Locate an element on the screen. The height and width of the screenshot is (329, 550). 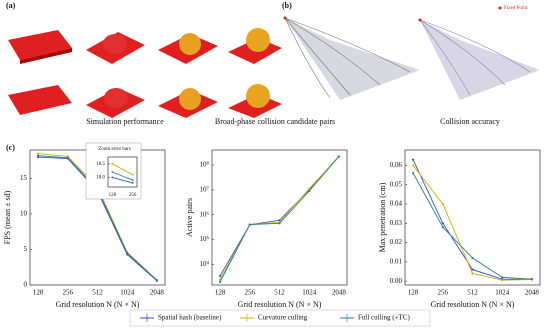
y-tick-label: 10⁸ is located at coordinates (205, 165).